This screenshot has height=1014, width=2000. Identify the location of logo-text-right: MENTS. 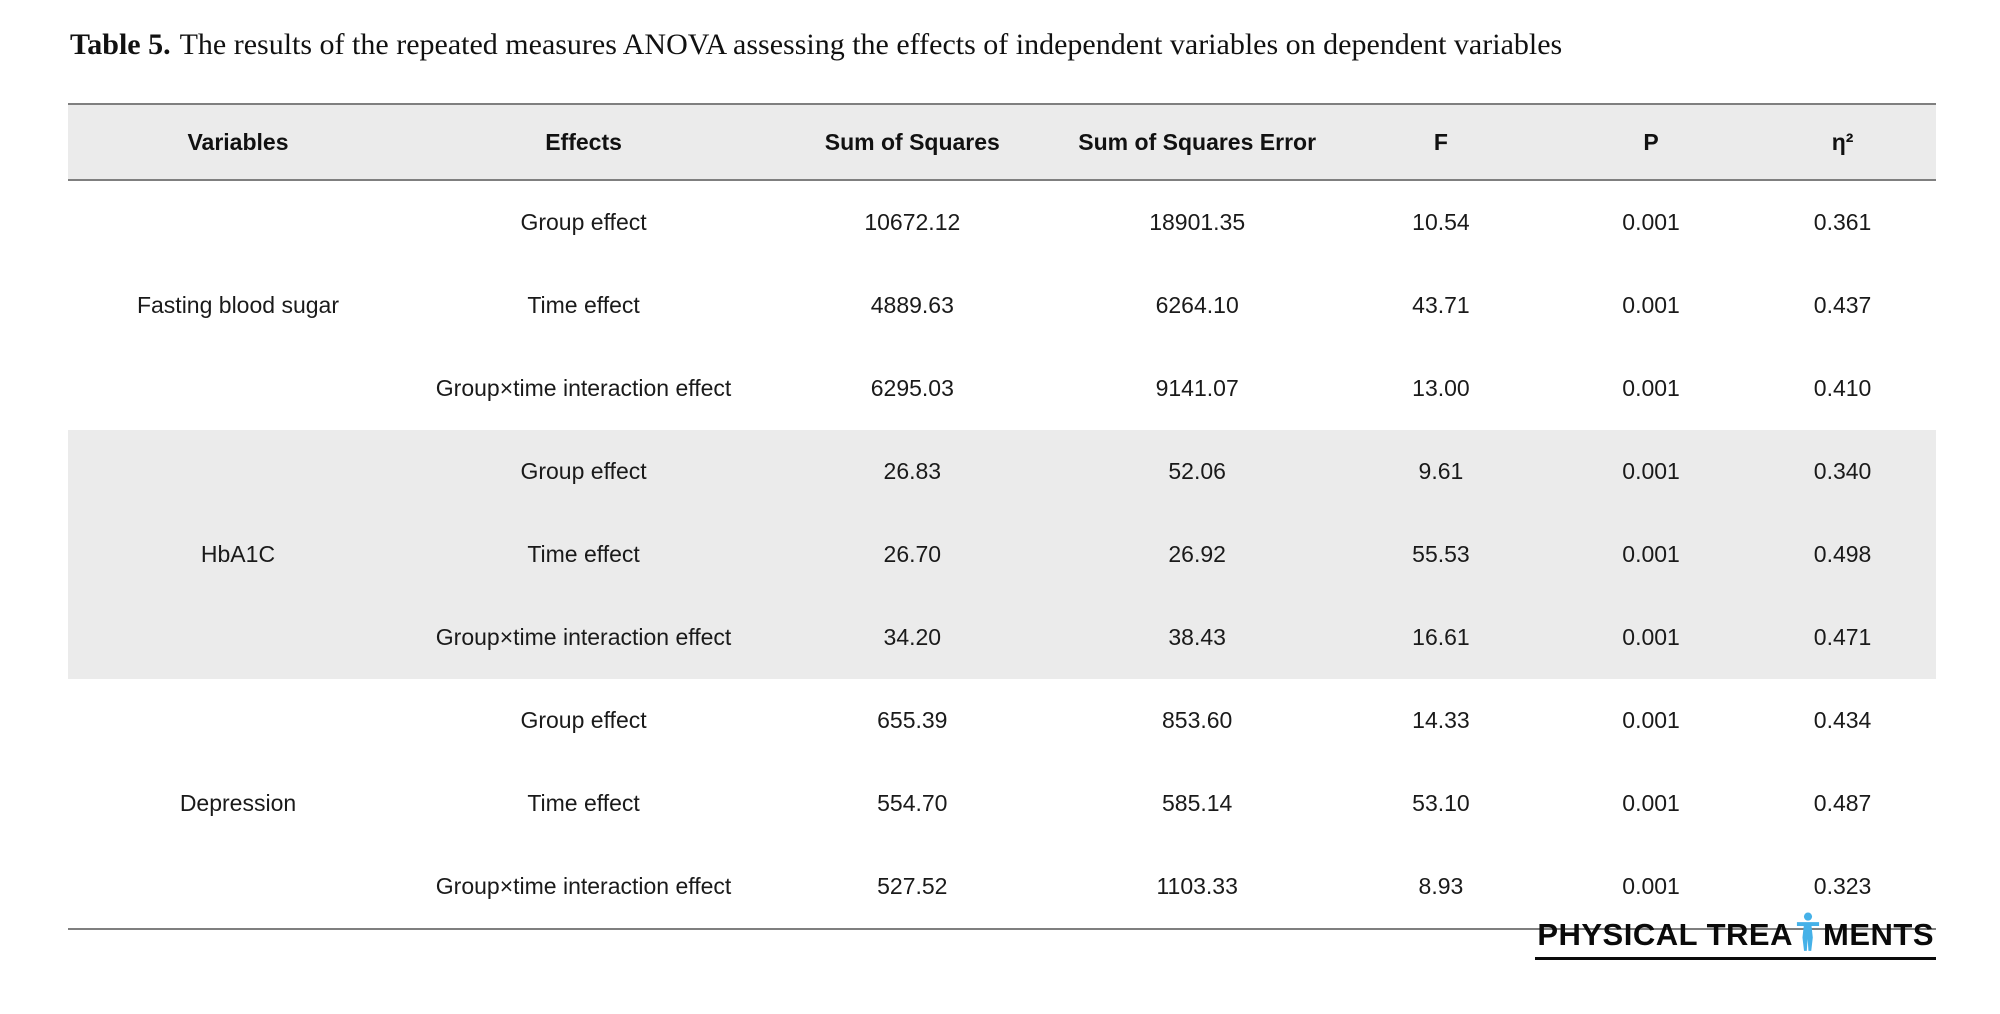
(1878, 934).